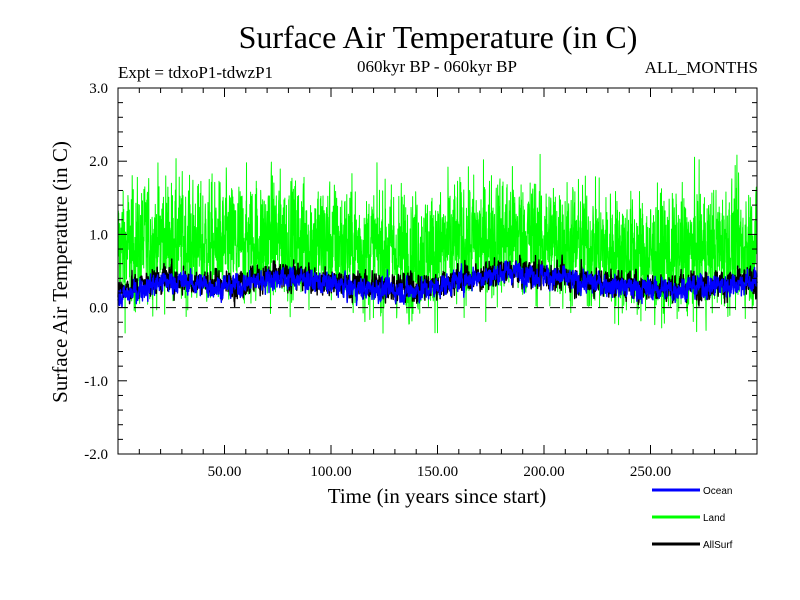 This screenshot has height=600, width=800. What do you see at coordinates (96, 455) in the screenshot?
I see `y-tick-label: -2.0` at bounding box center [96, 455].